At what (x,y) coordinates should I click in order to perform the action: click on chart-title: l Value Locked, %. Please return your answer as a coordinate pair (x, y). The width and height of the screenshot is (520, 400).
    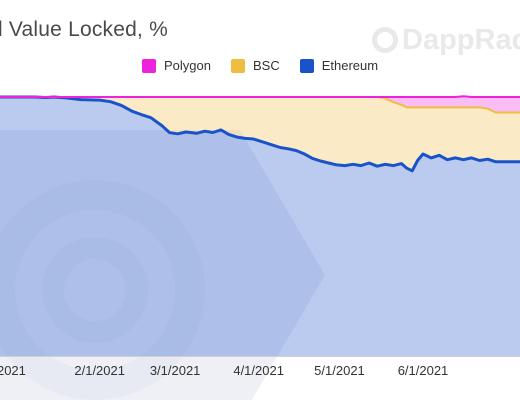
    Looking at the image, I should click on (84, 29).